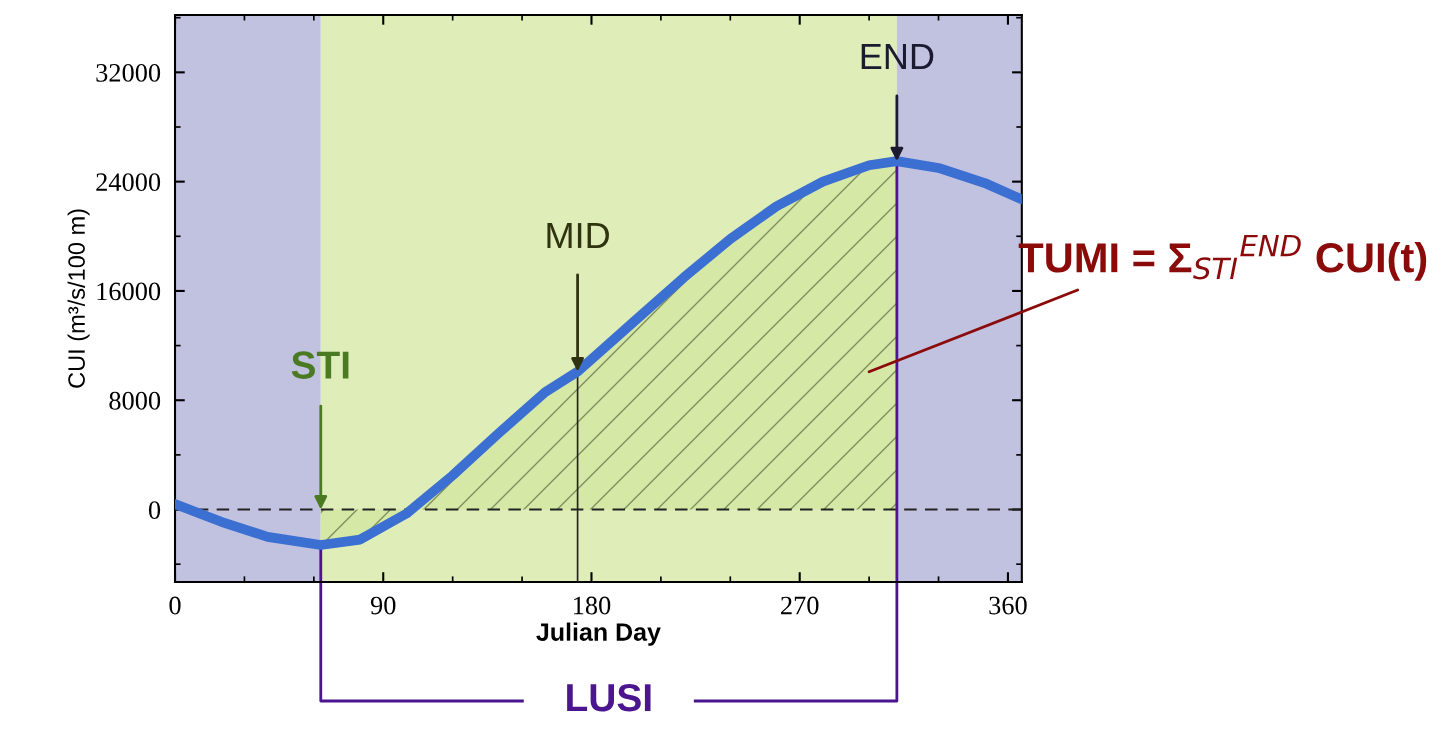 The width and height of the screenshot is (1450, 748). Describe the element at coordinates (175, 605) in the screenshot. I see `x-tick-label: 0` at that location.